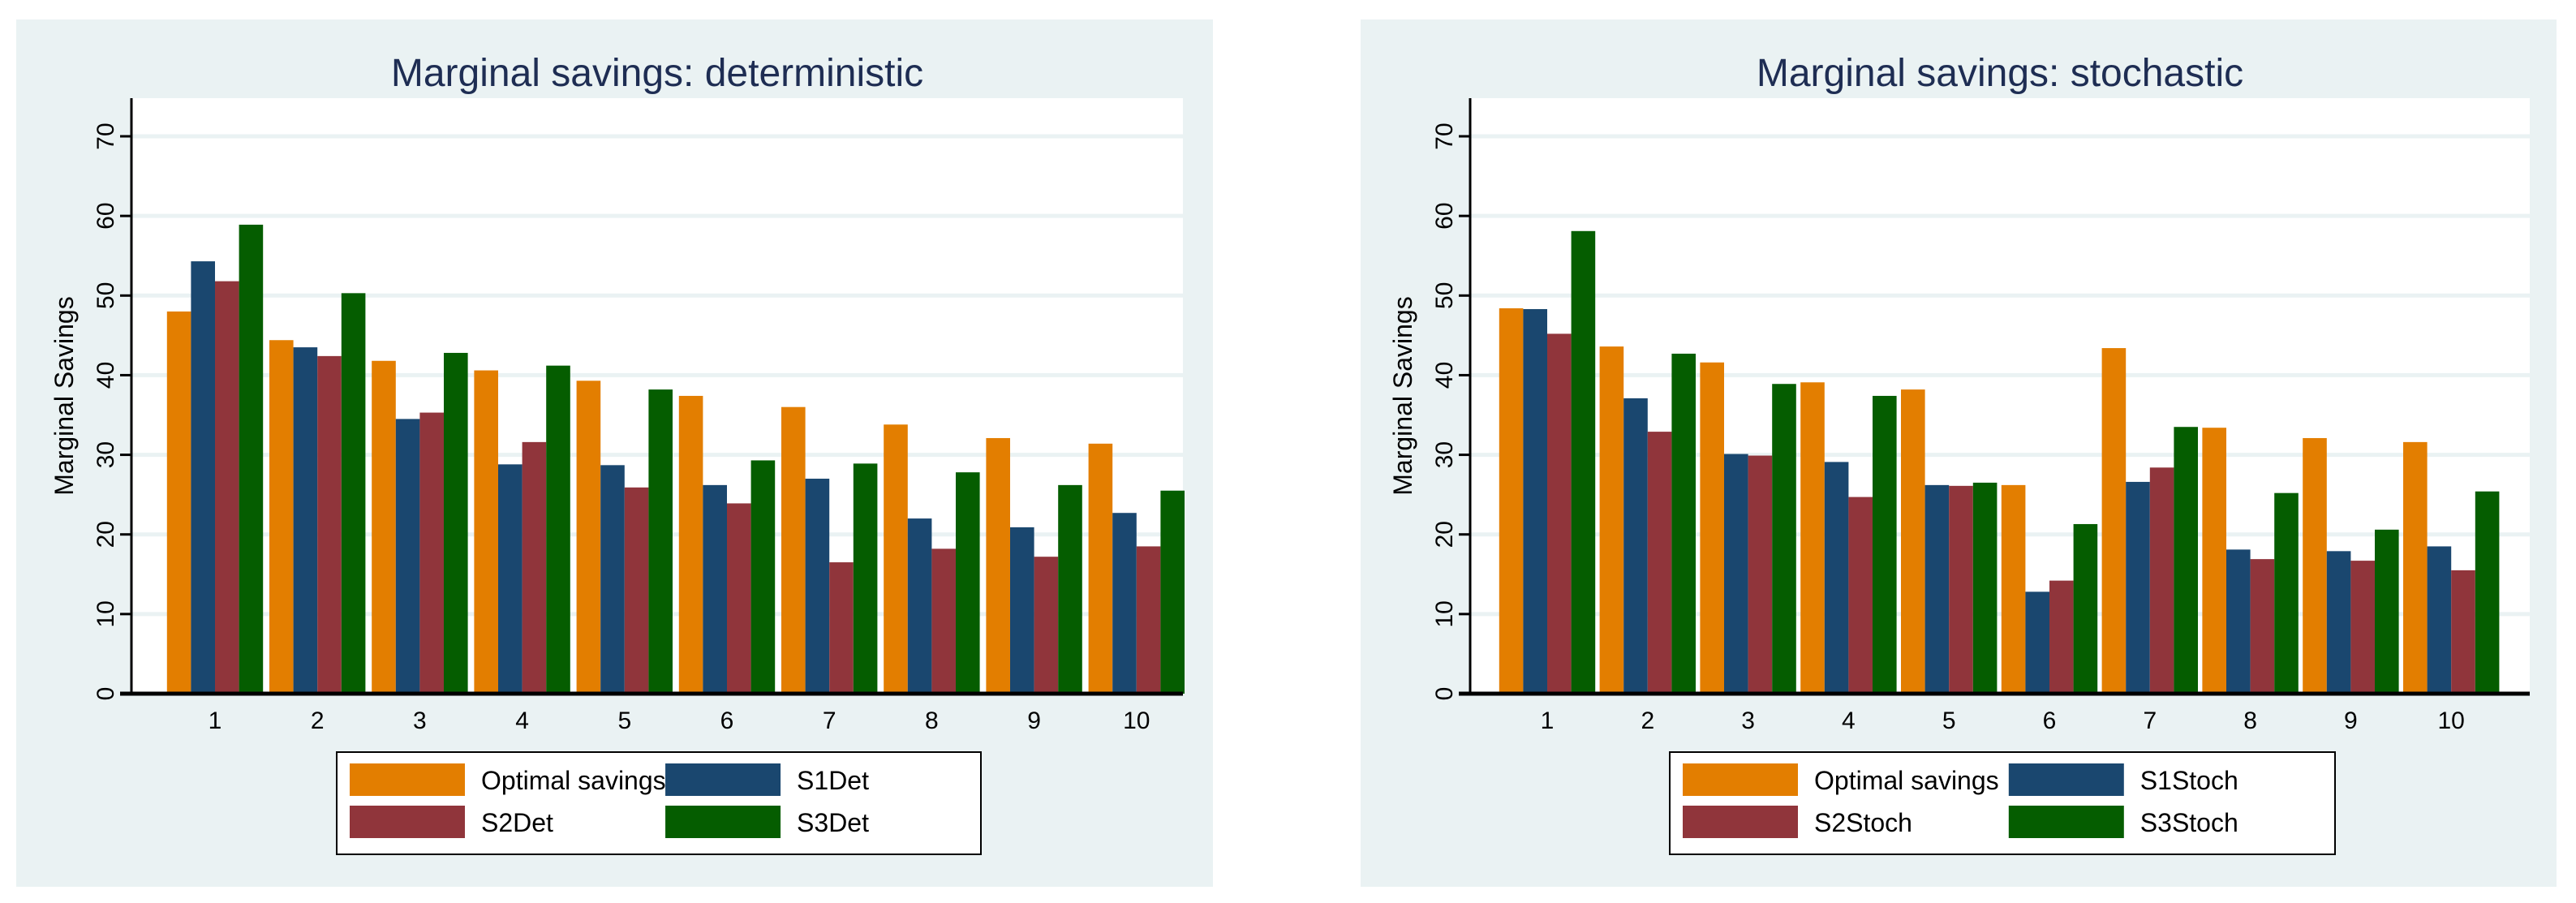 The image size is (2576, 903). I want to click on legend-label: S1Stoch, so click(2189, 780).